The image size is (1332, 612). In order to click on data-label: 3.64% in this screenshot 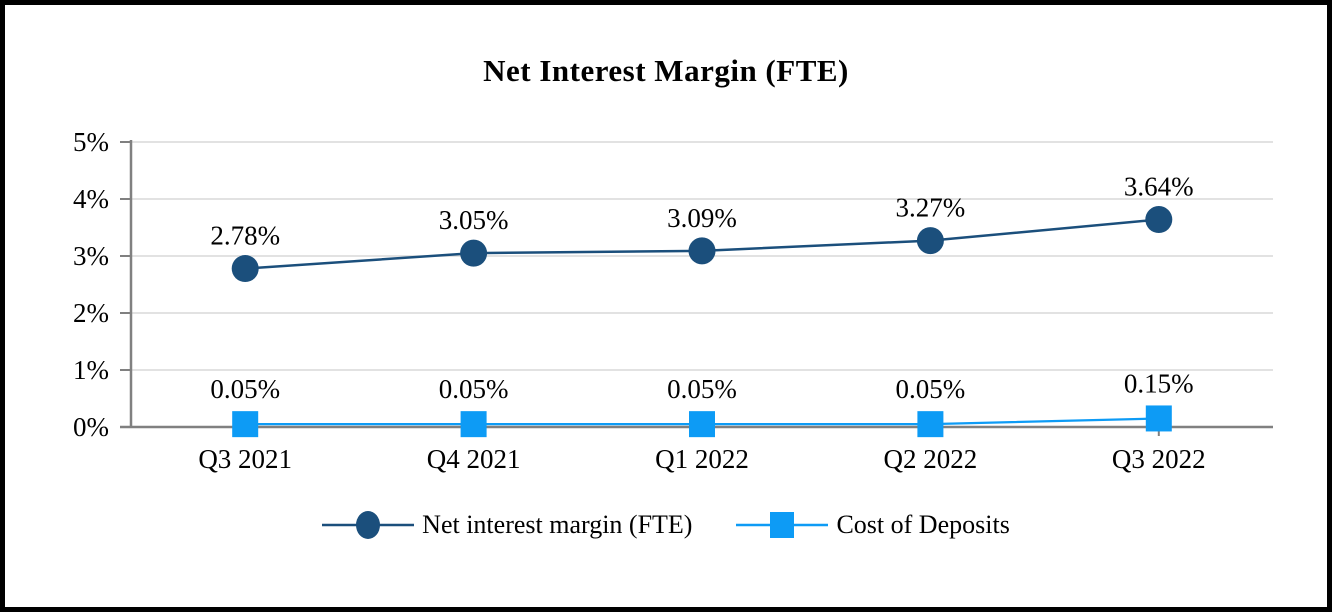, I will do `click(1159, 187)`.